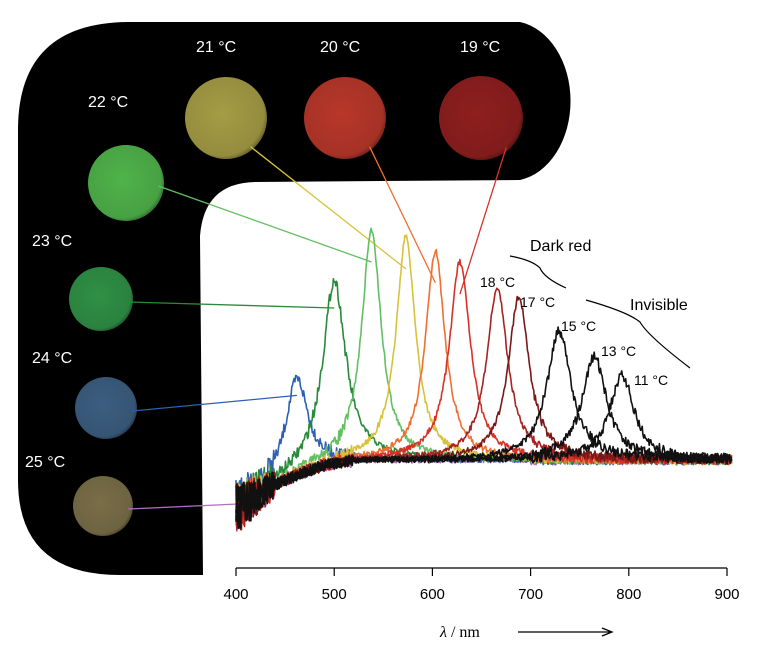  What do you see at coordinates (659, 305) in the screenshot?
I see `annotation-invisible: Invisible` at bounding box center [659, 305].